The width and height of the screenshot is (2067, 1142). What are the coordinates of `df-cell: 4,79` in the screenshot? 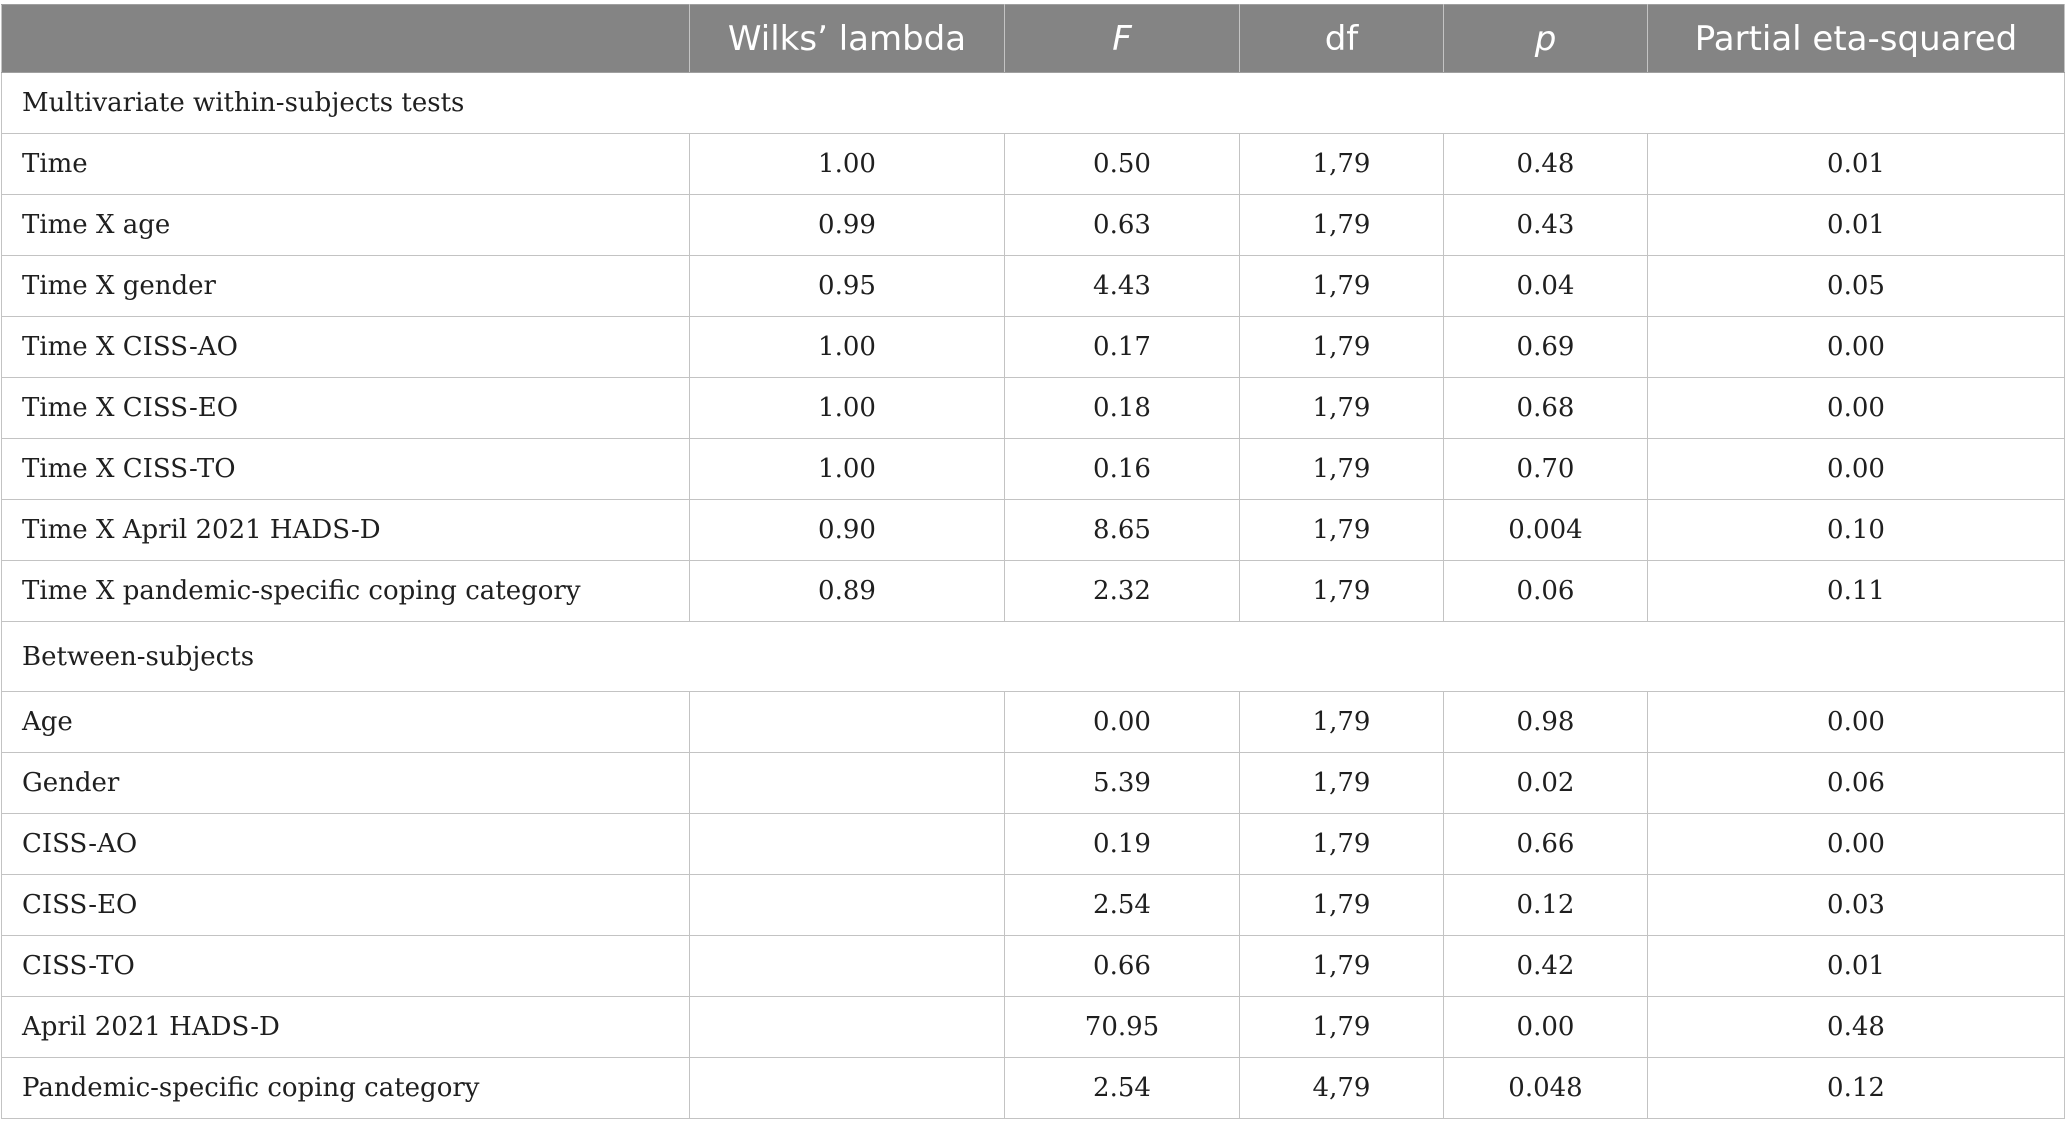 It's located at (1341, 1088).